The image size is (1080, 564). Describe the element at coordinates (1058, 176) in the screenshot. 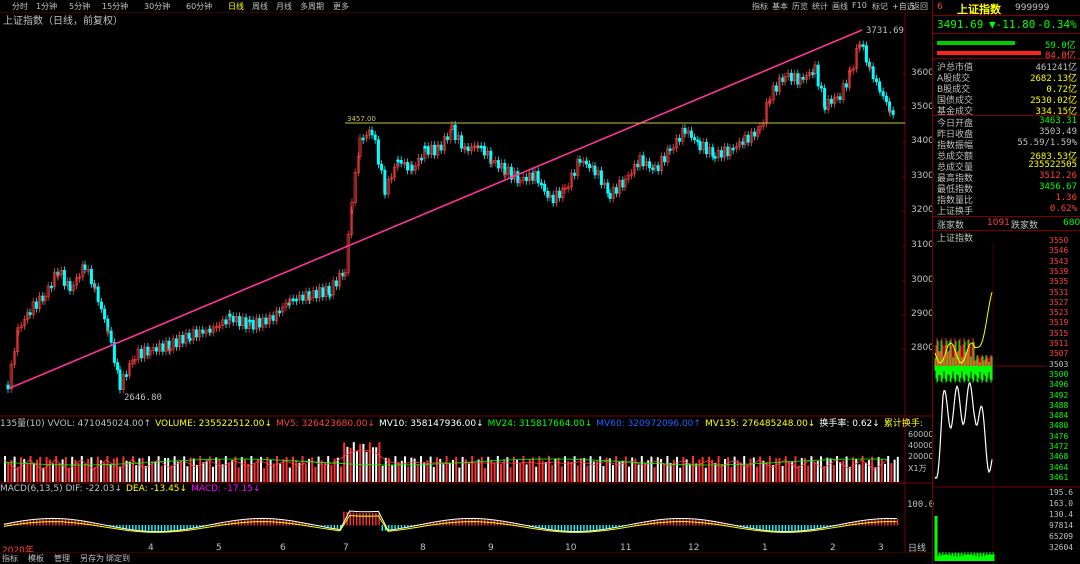

I see `stat-value: 3512.26` at that location.